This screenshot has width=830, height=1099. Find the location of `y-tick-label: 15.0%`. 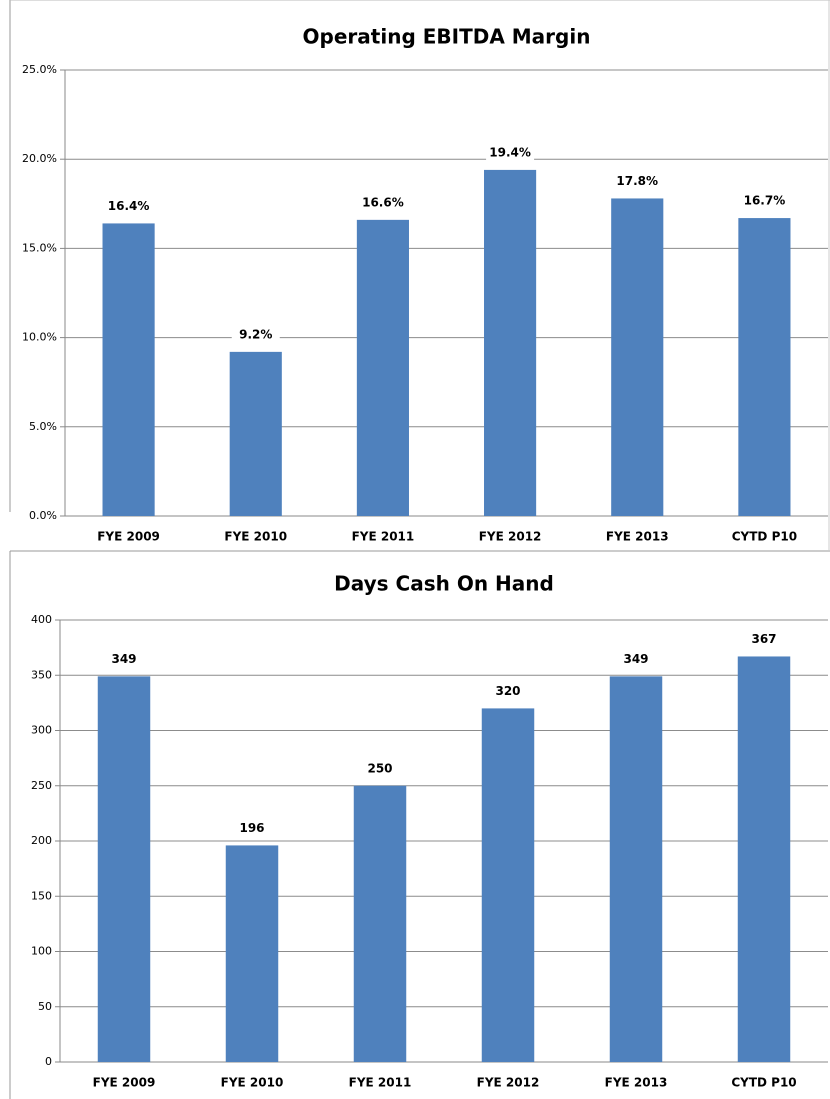

y-tick-label: 15.0% is located at coordinates (39, 247).